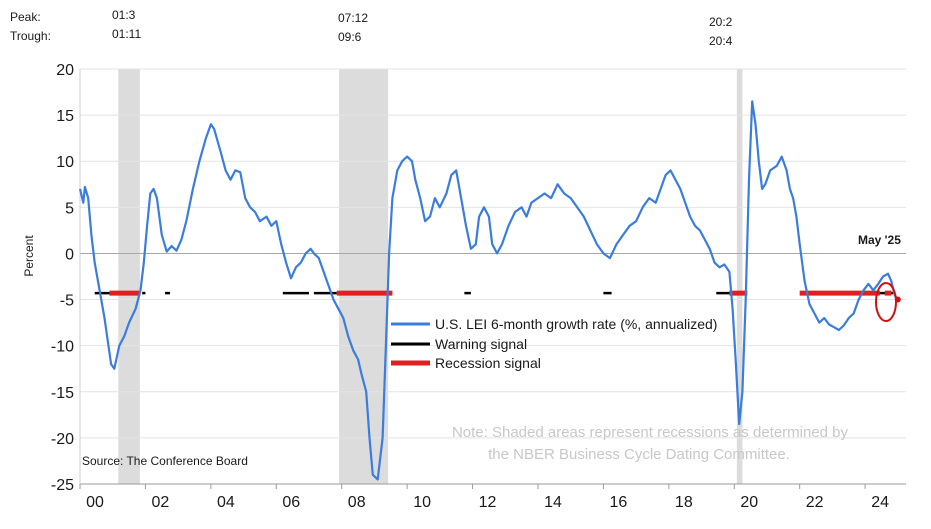 Image resolution: width=931 pixels, height=529 pixels. What do you see at coordinates (291, 502) in the screenshot?
I see `x-tick-06: 06` at bounding box center [291, 502].